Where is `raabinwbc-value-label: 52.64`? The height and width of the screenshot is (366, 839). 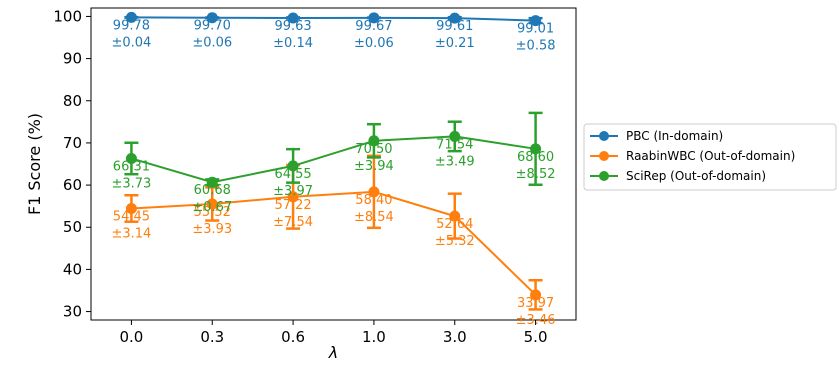
raabinwbc-value-label: 52.64 is located at coordinates (454, 224).